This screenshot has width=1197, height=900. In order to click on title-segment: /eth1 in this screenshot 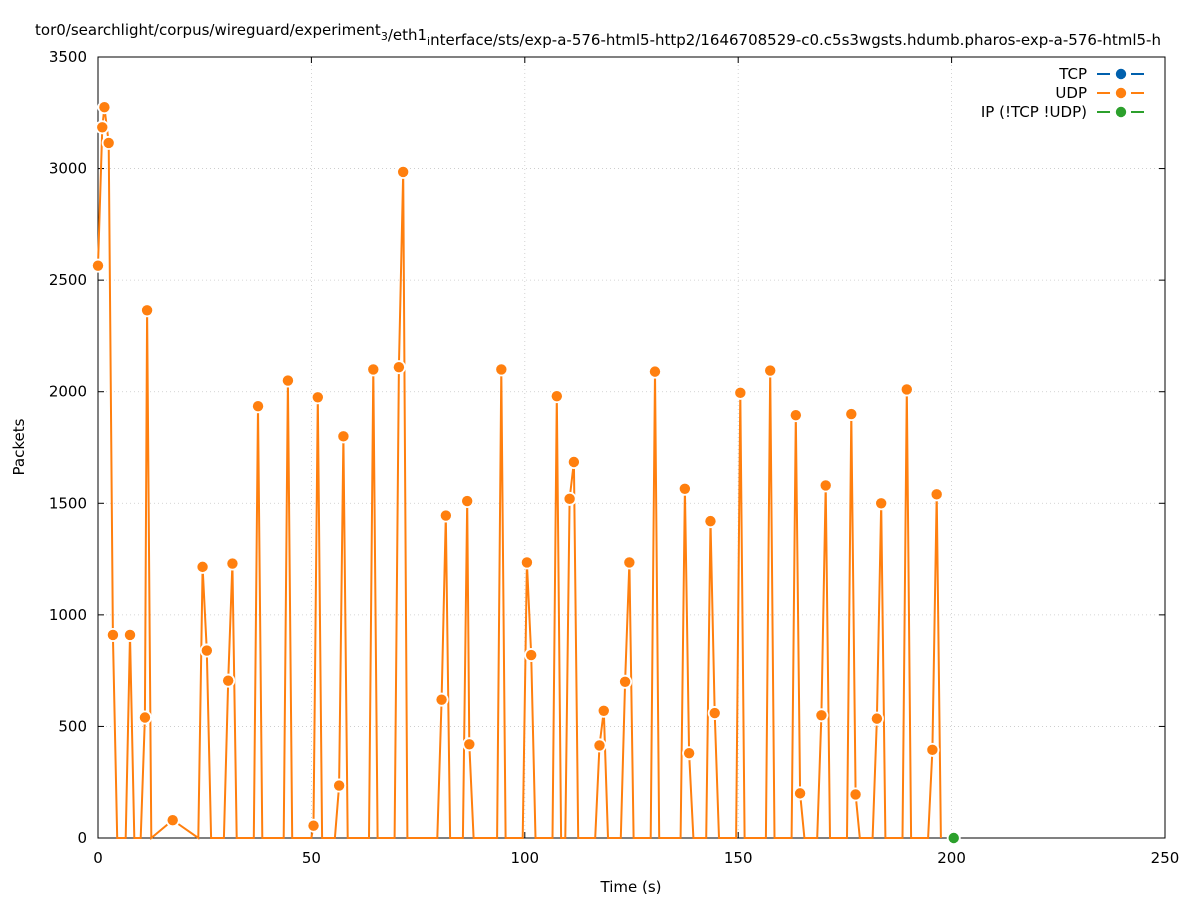, I will do `click(407, 35)`.